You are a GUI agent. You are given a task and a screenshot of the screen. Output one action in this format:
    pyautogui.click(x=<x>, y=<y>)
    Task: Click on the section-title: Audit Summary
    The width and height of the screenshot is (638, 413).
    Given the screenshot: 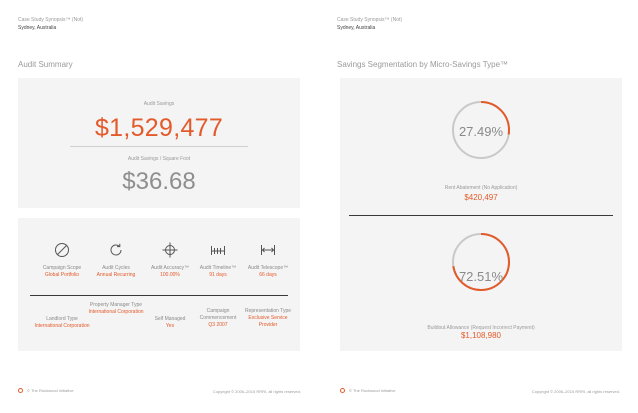 What is the action you would take?
    pyautogui.click(x=45, y=64)
    